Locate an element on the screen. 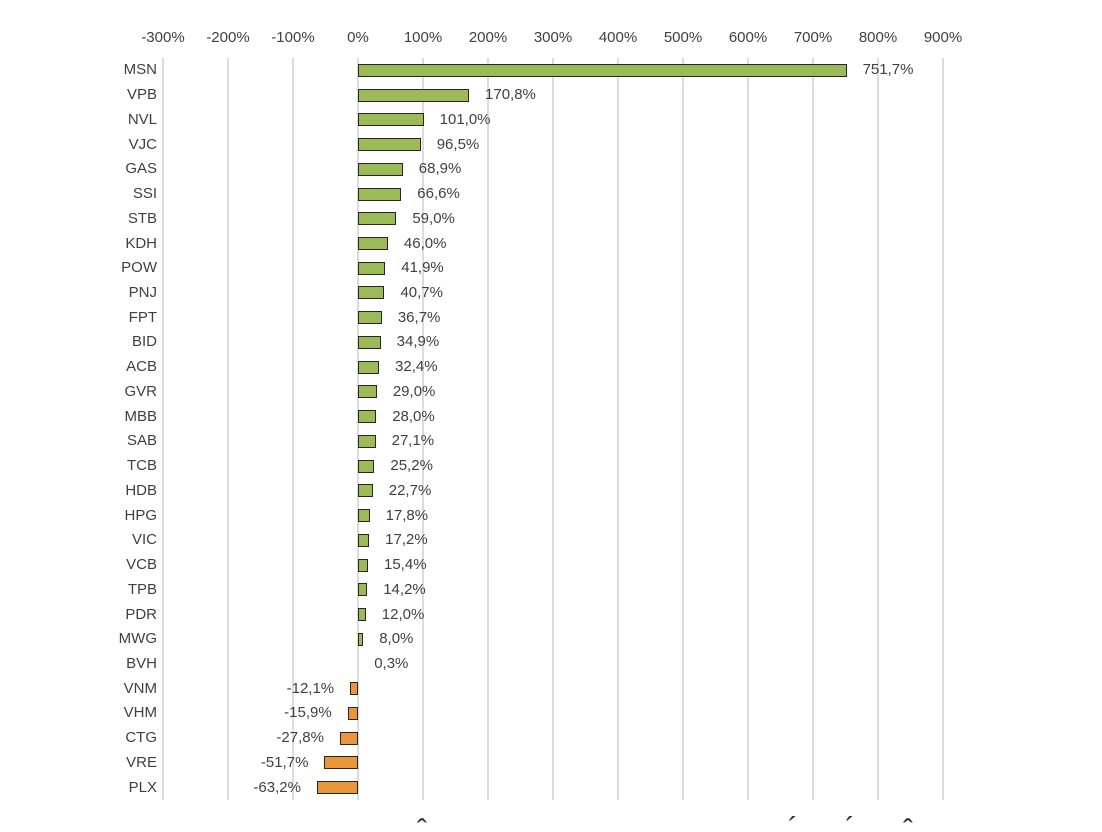 Image resolution: width=1102 pixels, height=832 pixels. category-label: VRE is located at coordinates (141, 762).